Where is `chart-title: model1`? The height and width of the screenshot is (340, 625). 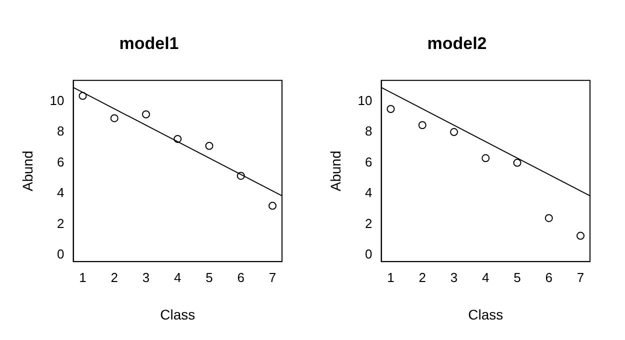
chart-title: model1 is located at coordinates (149, 43).